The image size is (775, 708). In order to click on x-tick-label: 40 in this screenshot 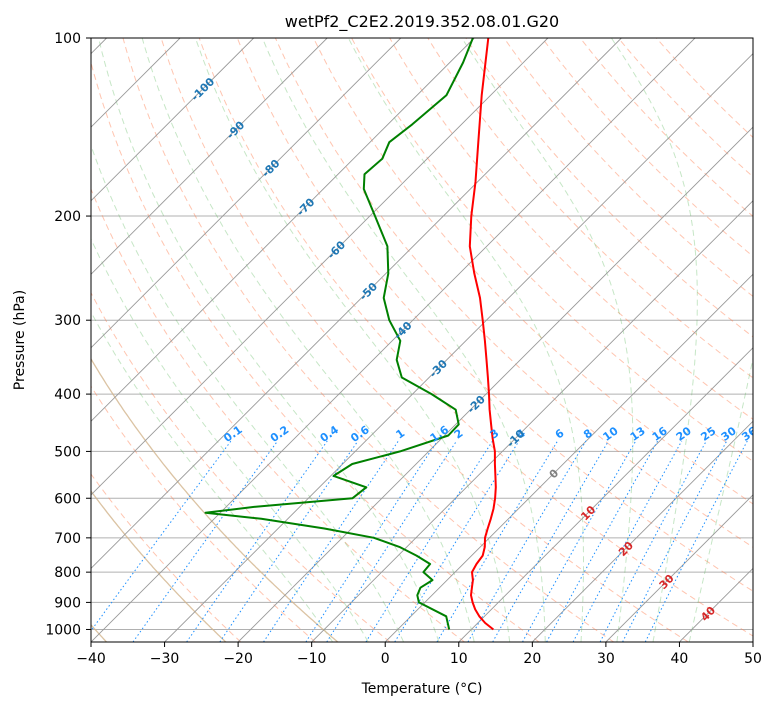, I will do `click(680, 659)`.